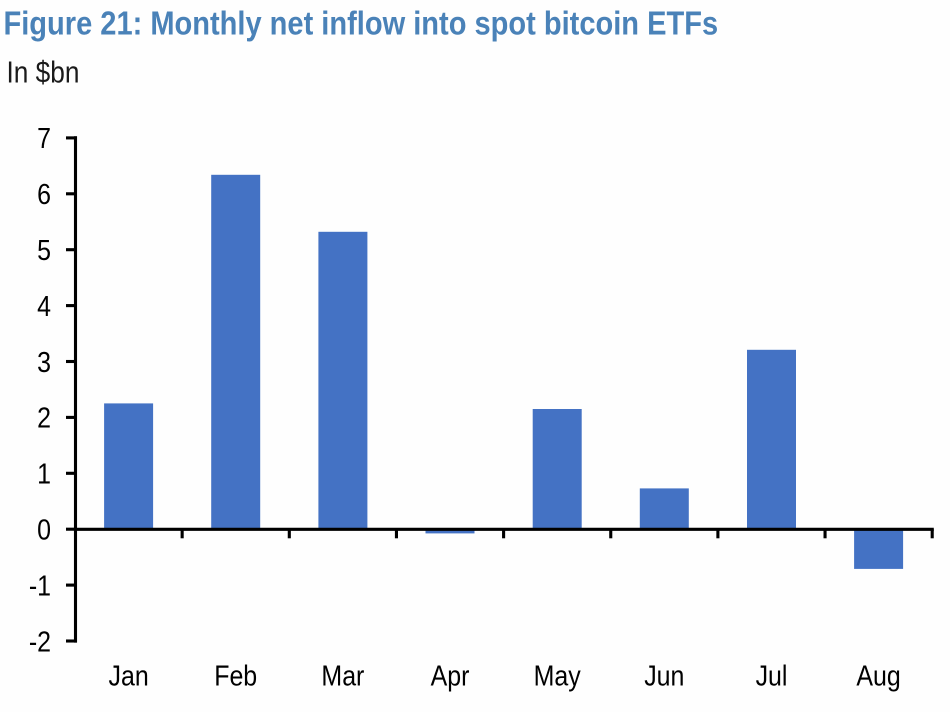  Describe the element at coordinates (43, 72) in the screenshot. I see `svg-text: In $bn` at that location.